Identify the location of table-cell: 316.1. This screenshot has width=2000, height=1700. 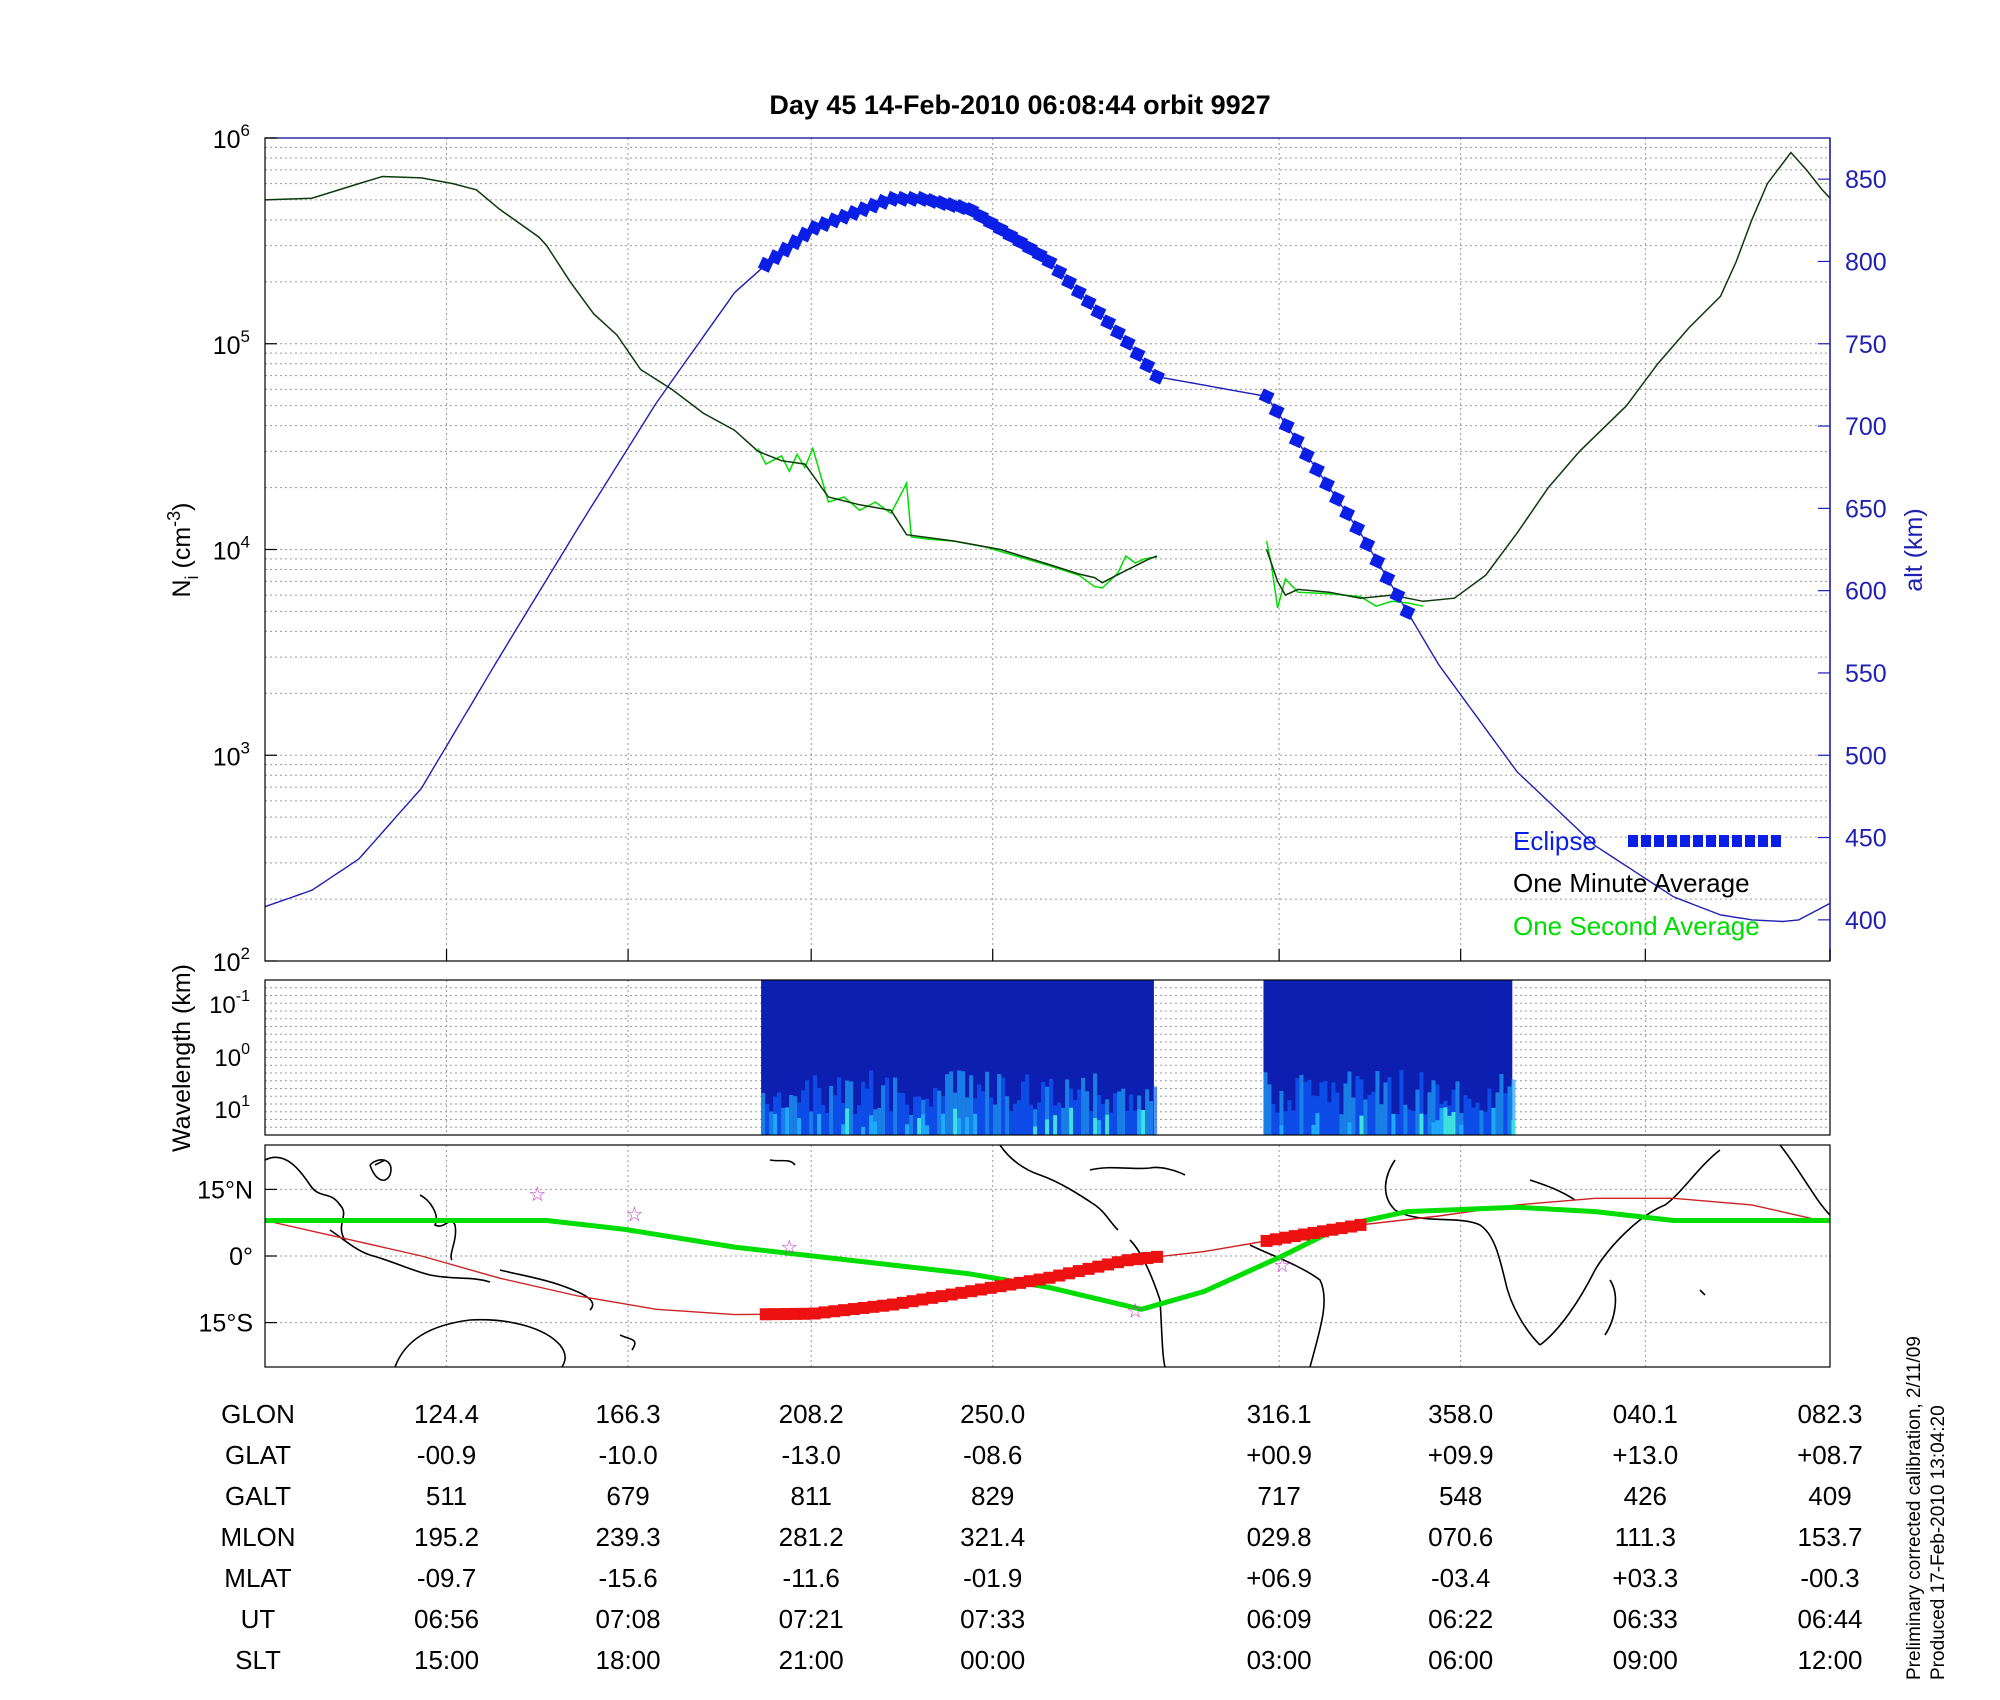
(1279, 1414).